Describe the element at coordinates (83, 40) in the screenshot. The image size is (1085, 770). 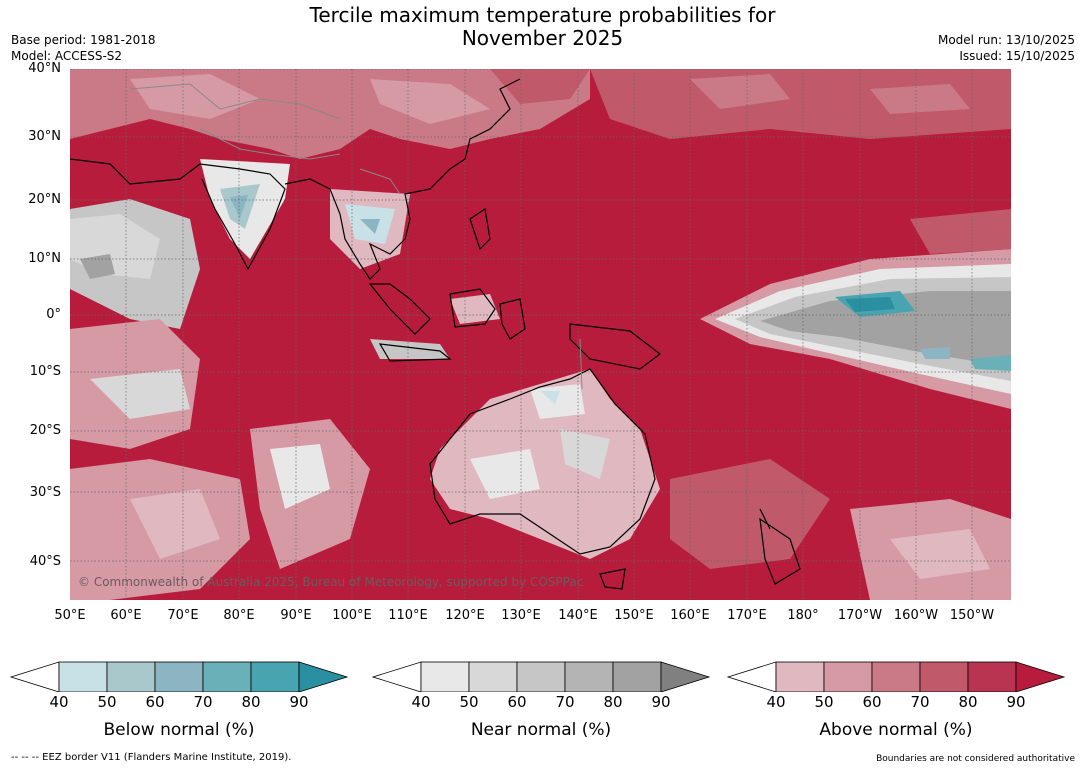
I see `base-period: Base period: 1981-2018` at that location.